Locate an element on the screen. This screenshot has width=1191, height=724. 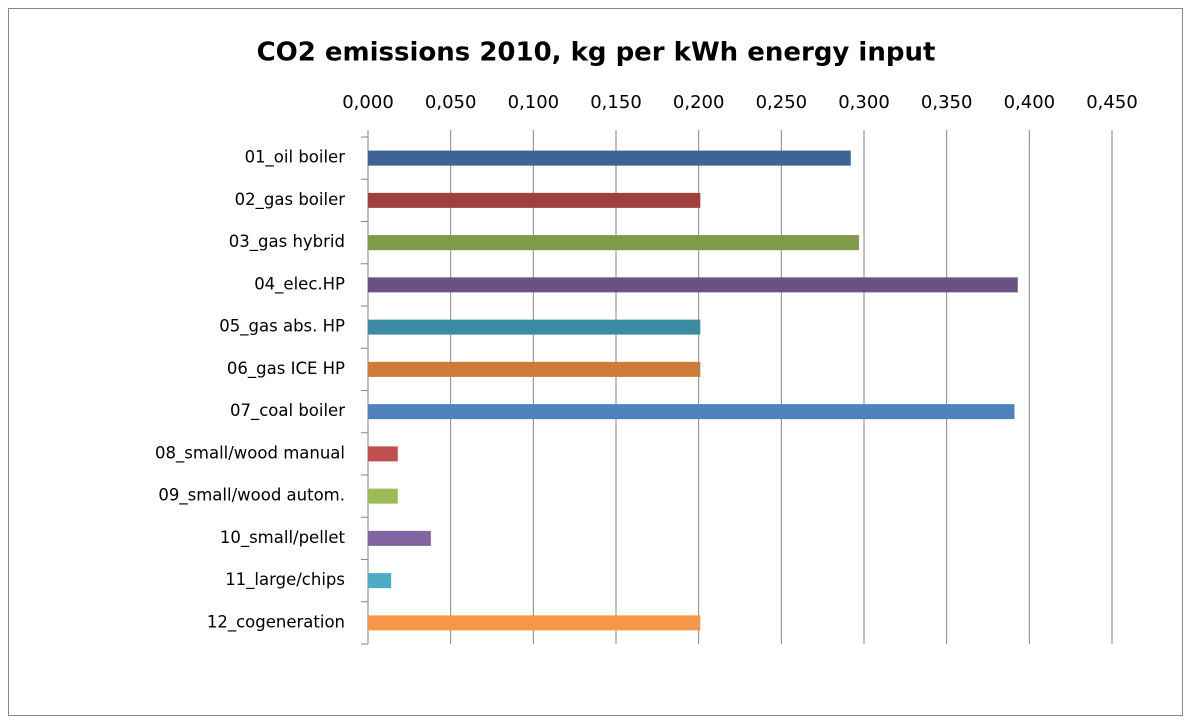
x-tick-label: 0,000 is located at coordinates (368, 102).